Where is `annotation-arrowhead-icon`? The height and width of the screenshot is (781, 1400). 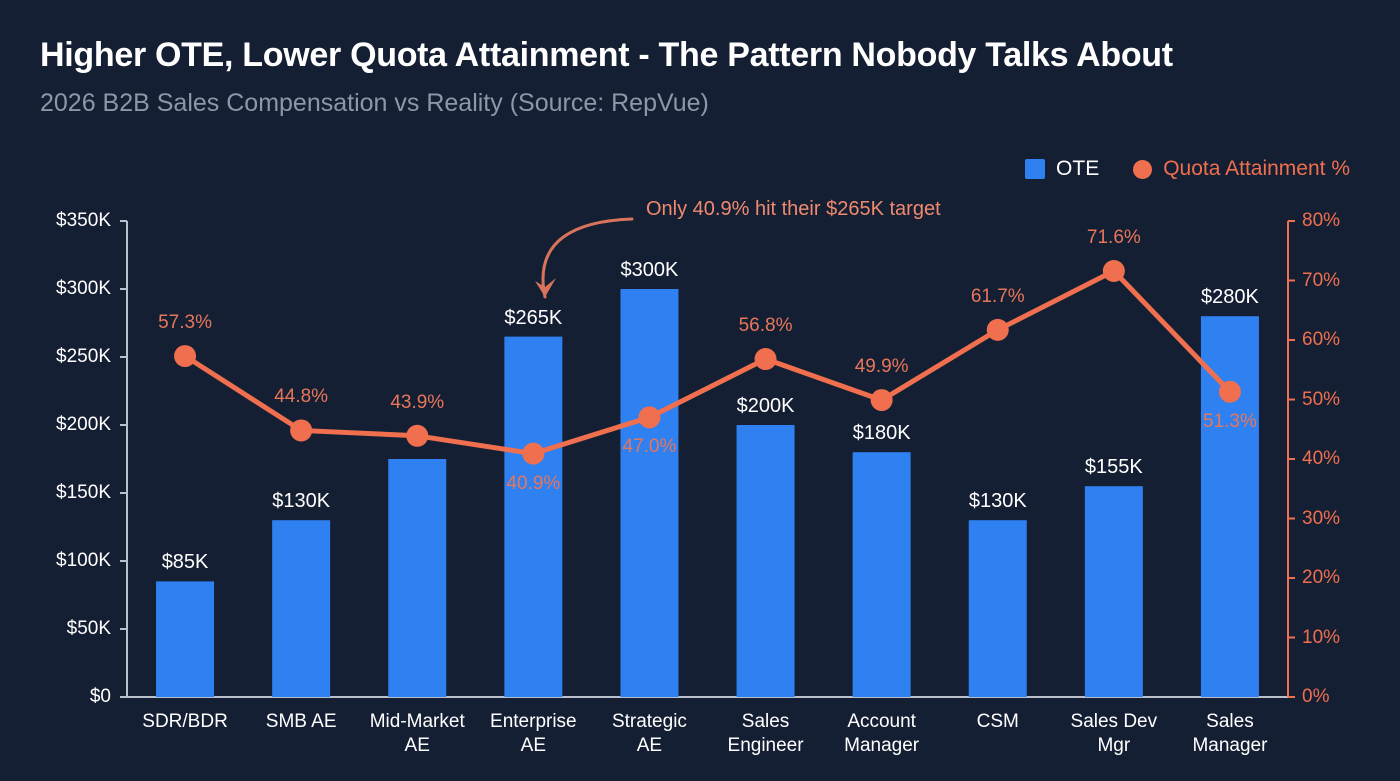 annotation-arrowhead-icon is located at coordinates (545, 287).